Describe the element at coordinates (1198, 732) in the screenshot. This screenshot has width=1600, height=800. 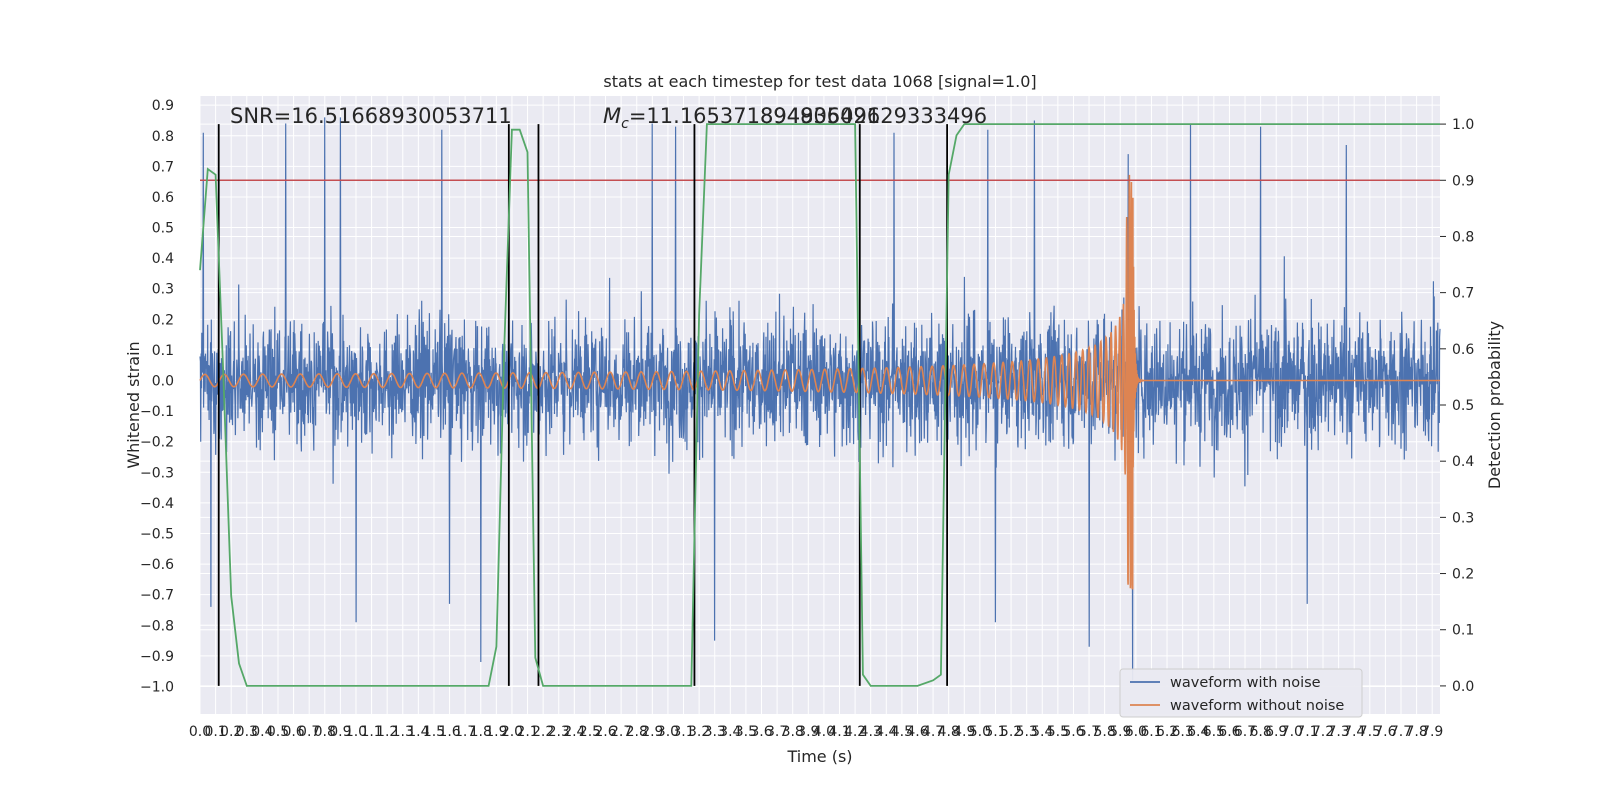
I see `x-tick-label: 6.4` at that location.